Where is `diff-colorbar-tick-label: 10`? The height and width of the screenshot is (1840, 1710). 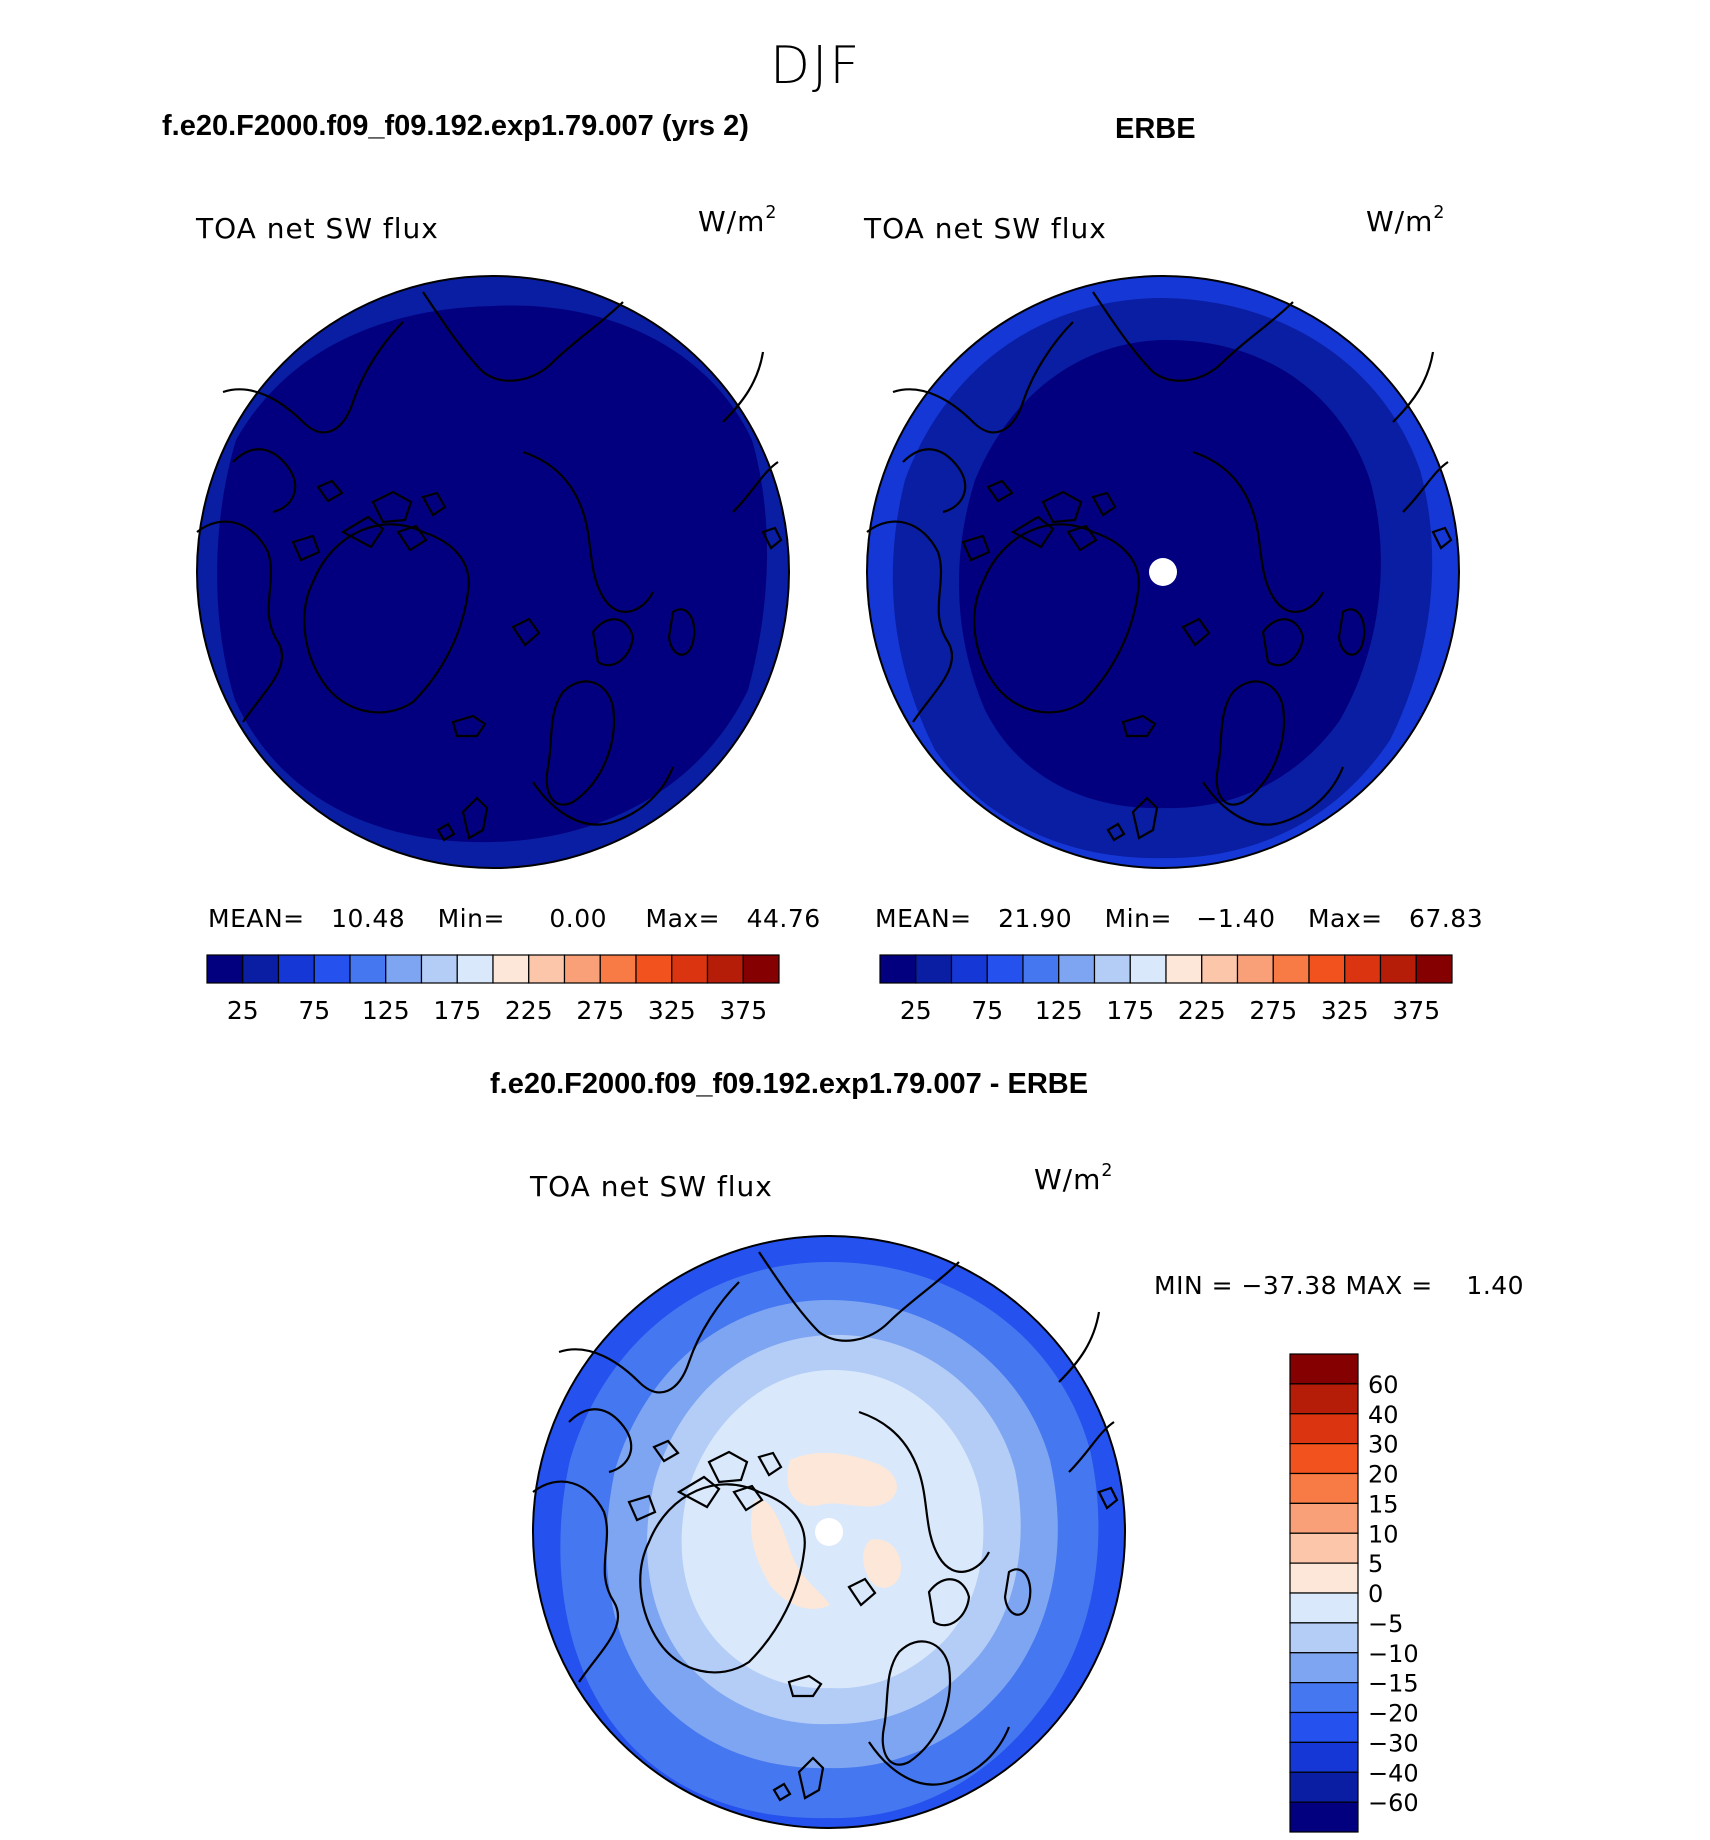 diff-colorbar-tick-label: 10 is located at coordinates (1383, 1534).